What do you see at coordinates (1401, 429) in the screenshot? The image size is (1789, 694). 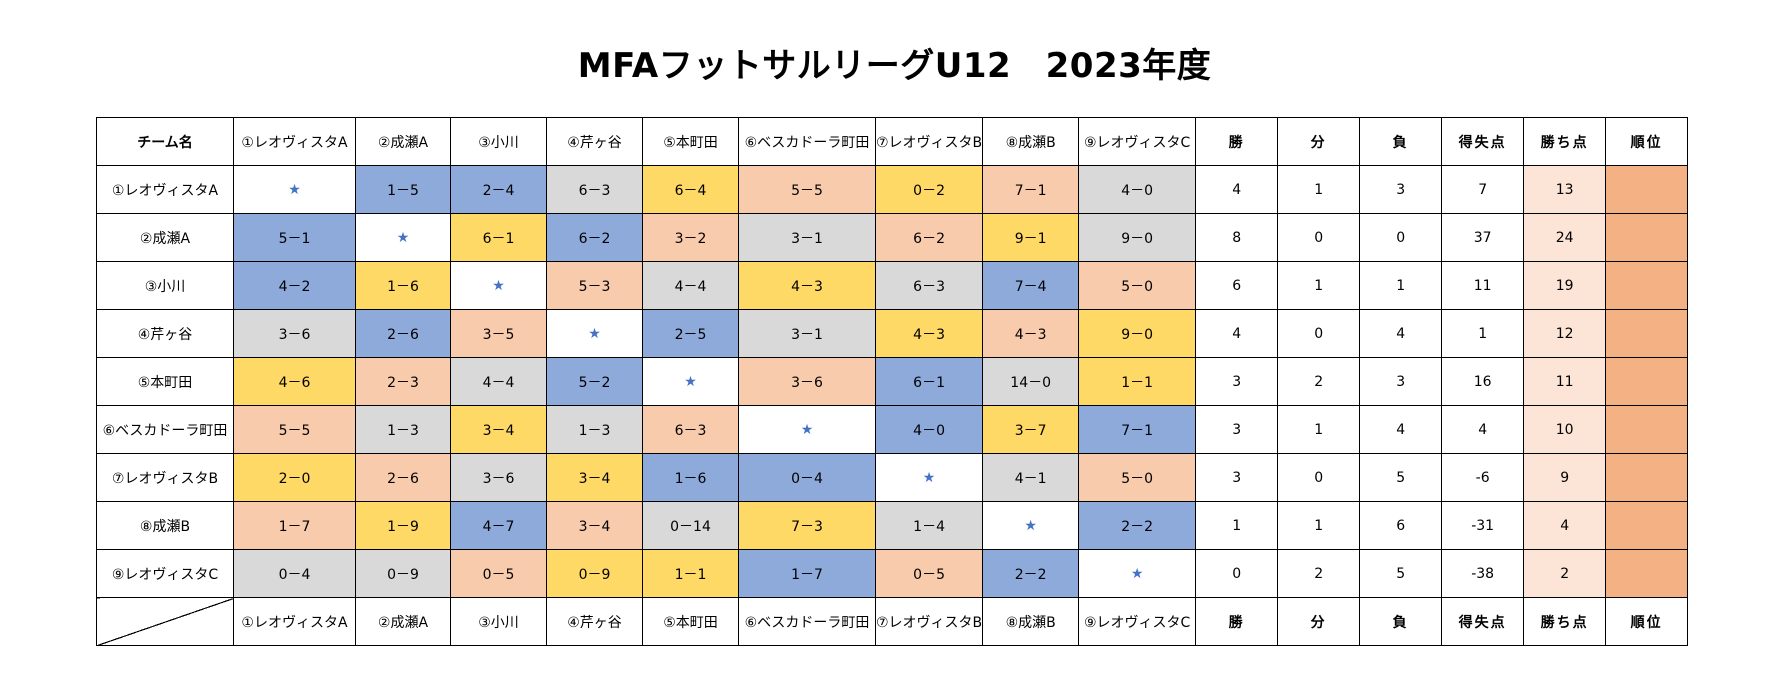 I see `losses-cell: 4` at bounding box center [1401, 429].